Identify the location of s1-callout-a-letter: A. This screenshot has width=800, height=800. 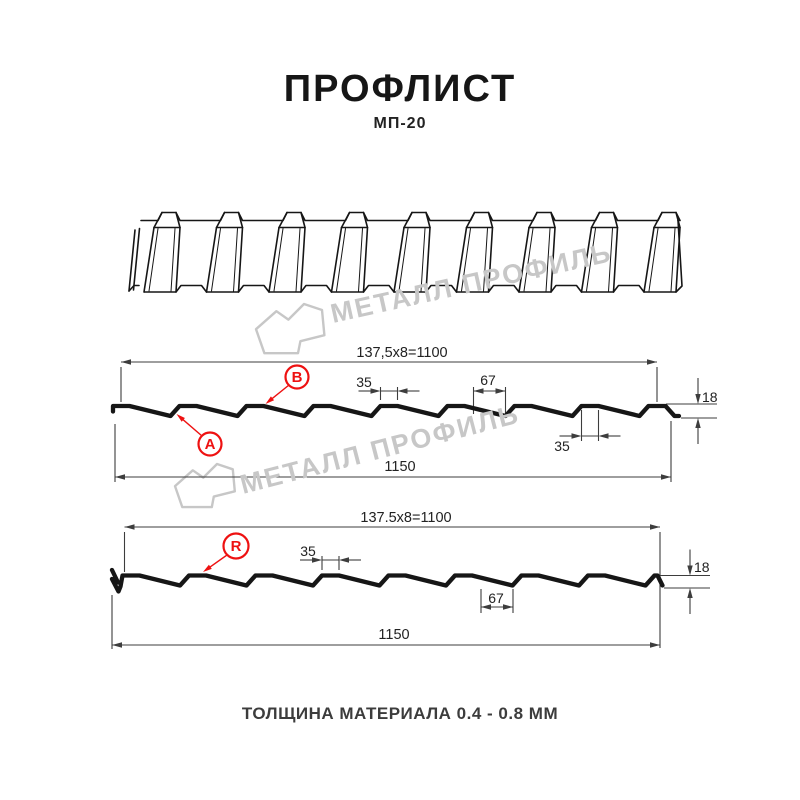
(210, 444).